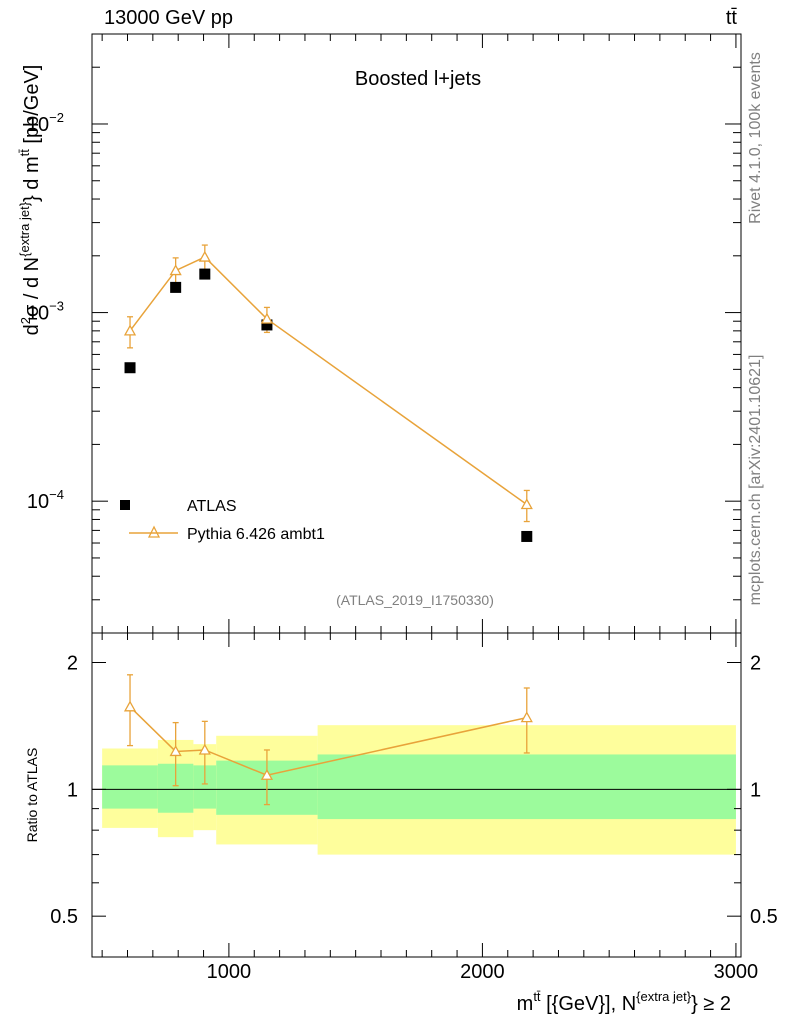 This screenshot has width=786, height=1024. I want to click on ratio-y-tick-label-right: 2, so click(755, 664).